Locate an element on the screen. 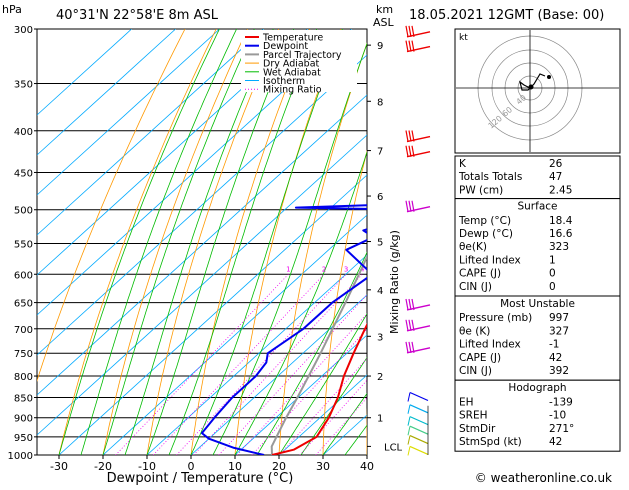 The image size is (629, 490). hodograph-end-point is located at coordinates (549, 77).